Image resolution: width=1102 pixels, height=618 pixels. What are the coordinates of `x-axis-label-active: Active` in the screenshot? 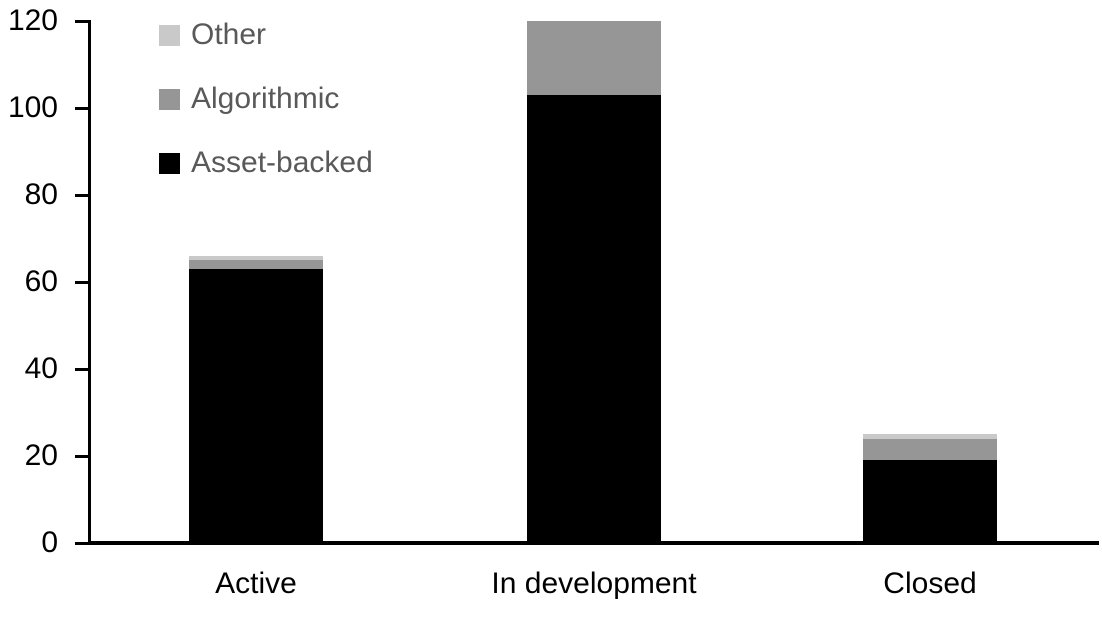 It's located at (256, 583).